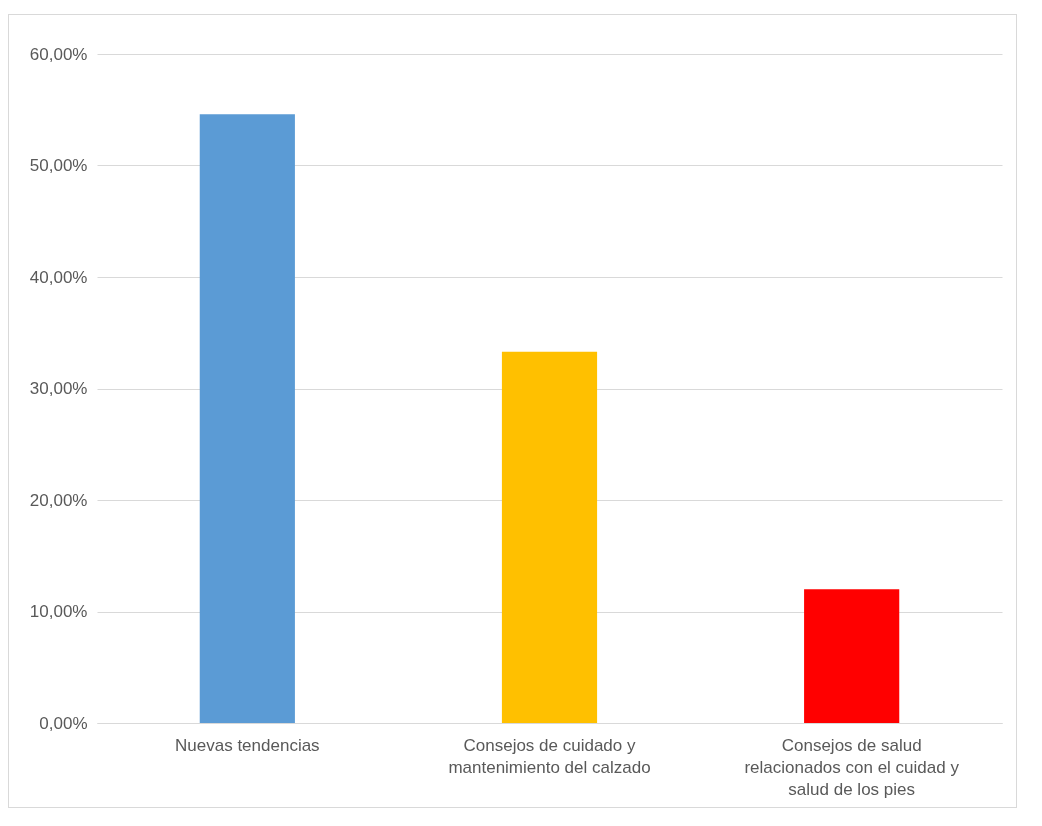  What do you see at coordinates (852, 767) in the screenshot?
I see `x-tick-label: Consejos de salud relacionados con el cuidad y salud de los pies` at bounding box center [852, 767].